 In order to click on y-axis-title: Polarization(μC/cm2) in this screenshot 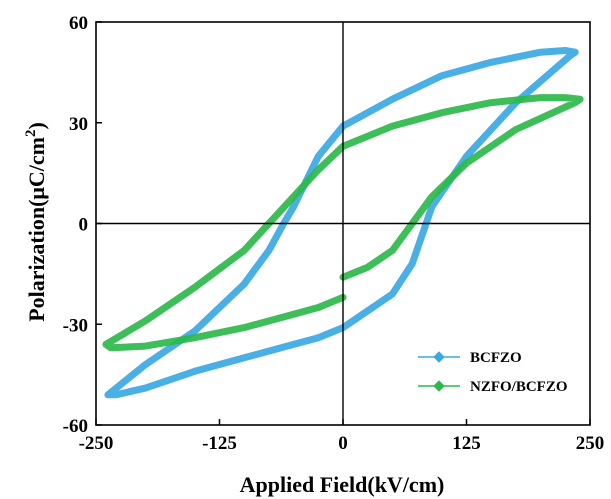, I will do `click(36, 222)`.